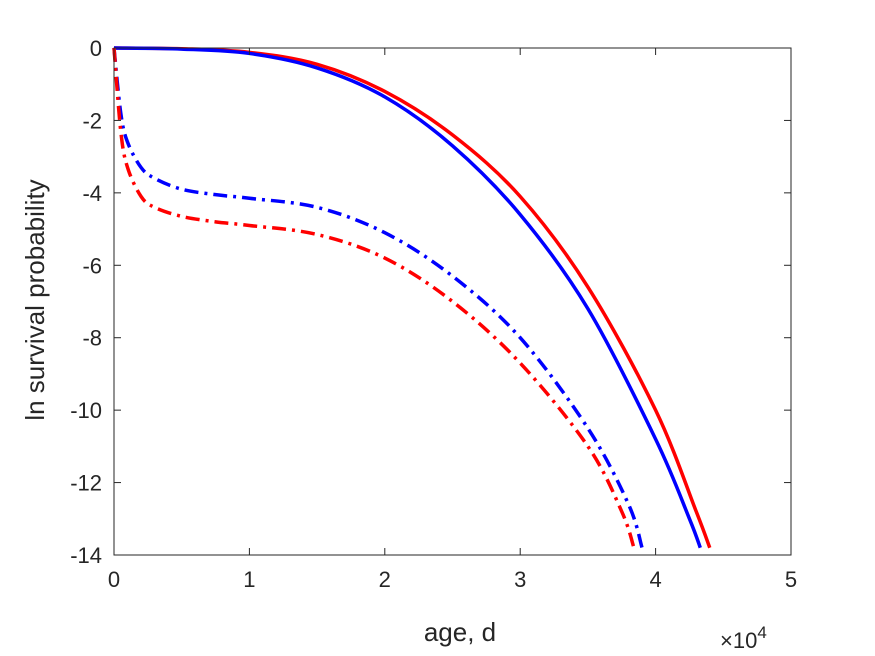  Describe the element at coordinates (92, 120) in the screenshot. I see `y-tick-label: -2` at that location.